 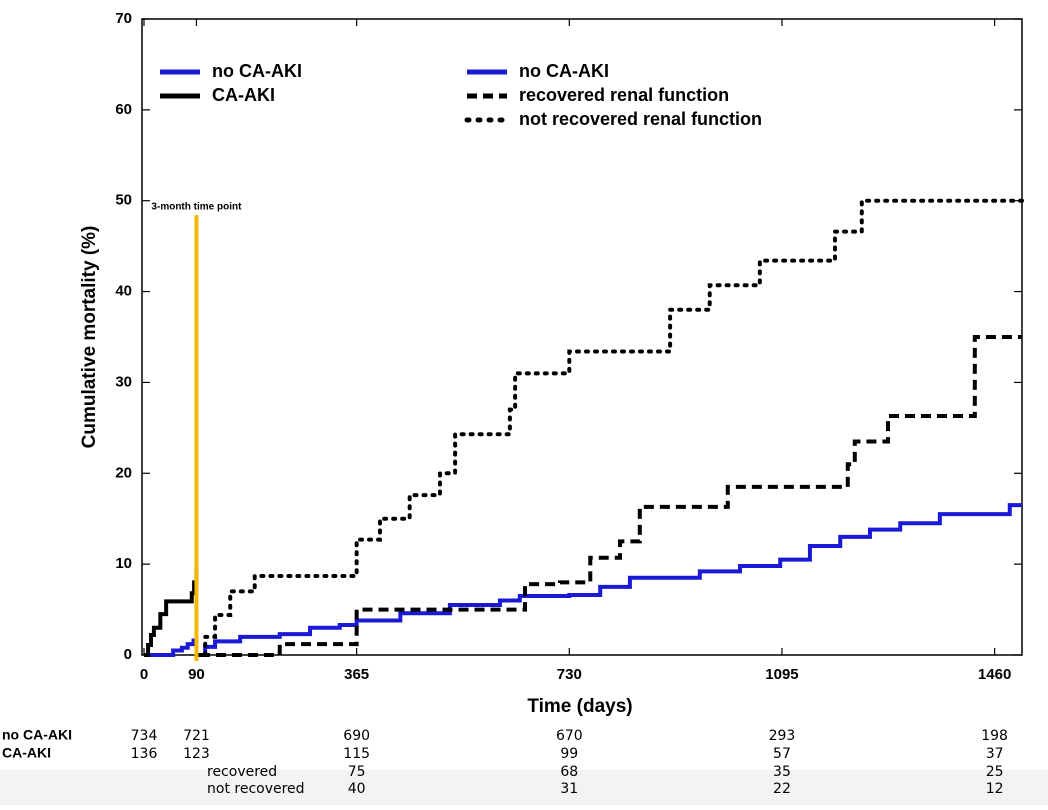 What do you see at coordinates (624, 95) in the screenshot?
I see `legend-label: recovered renal function` at bounding box center [624, 95].